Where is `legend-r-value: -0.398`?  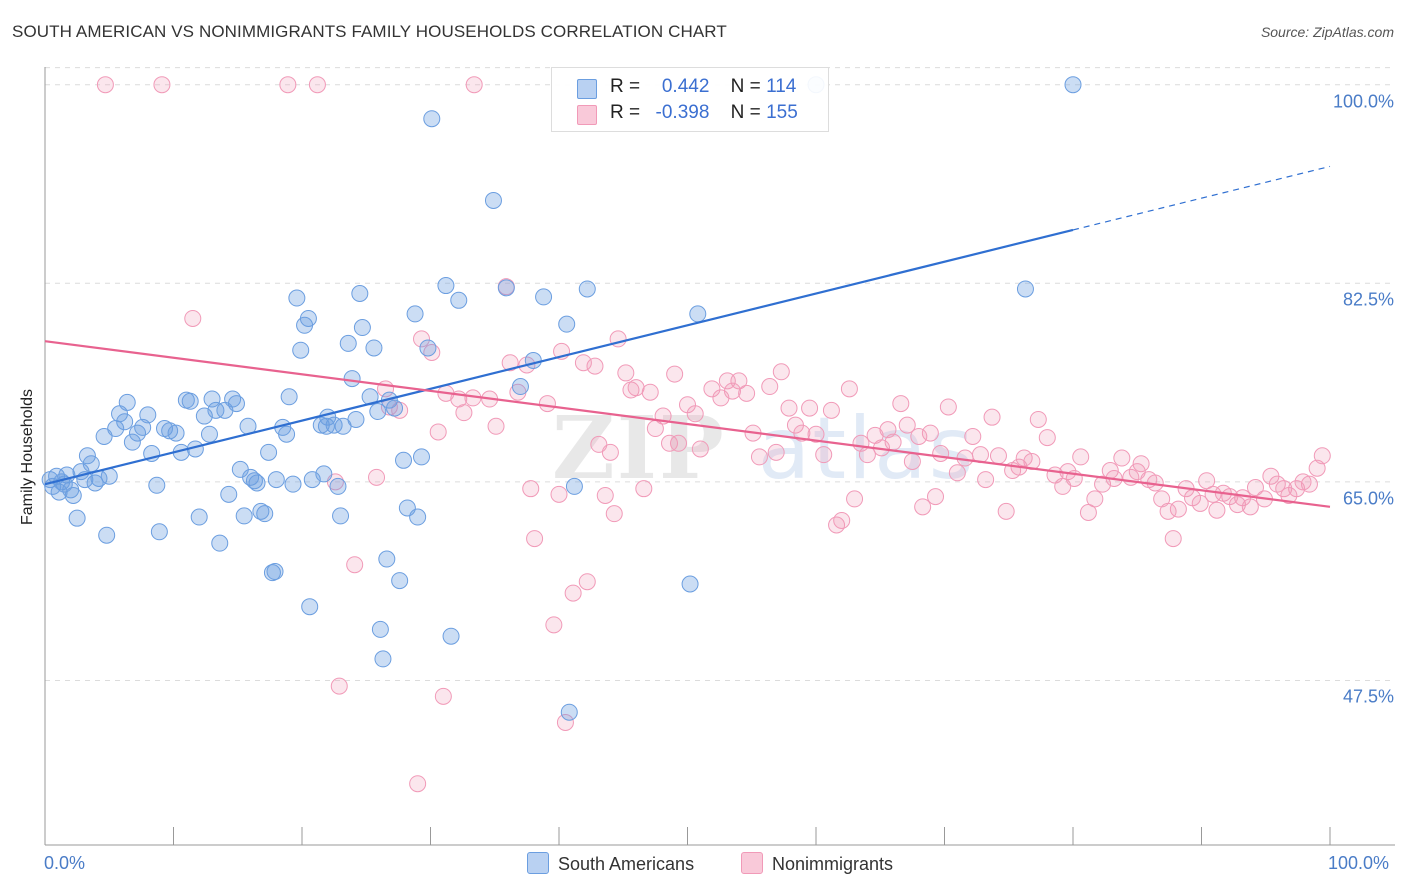 legend-r-value: -0.398 is located at coordinates (682, 112).